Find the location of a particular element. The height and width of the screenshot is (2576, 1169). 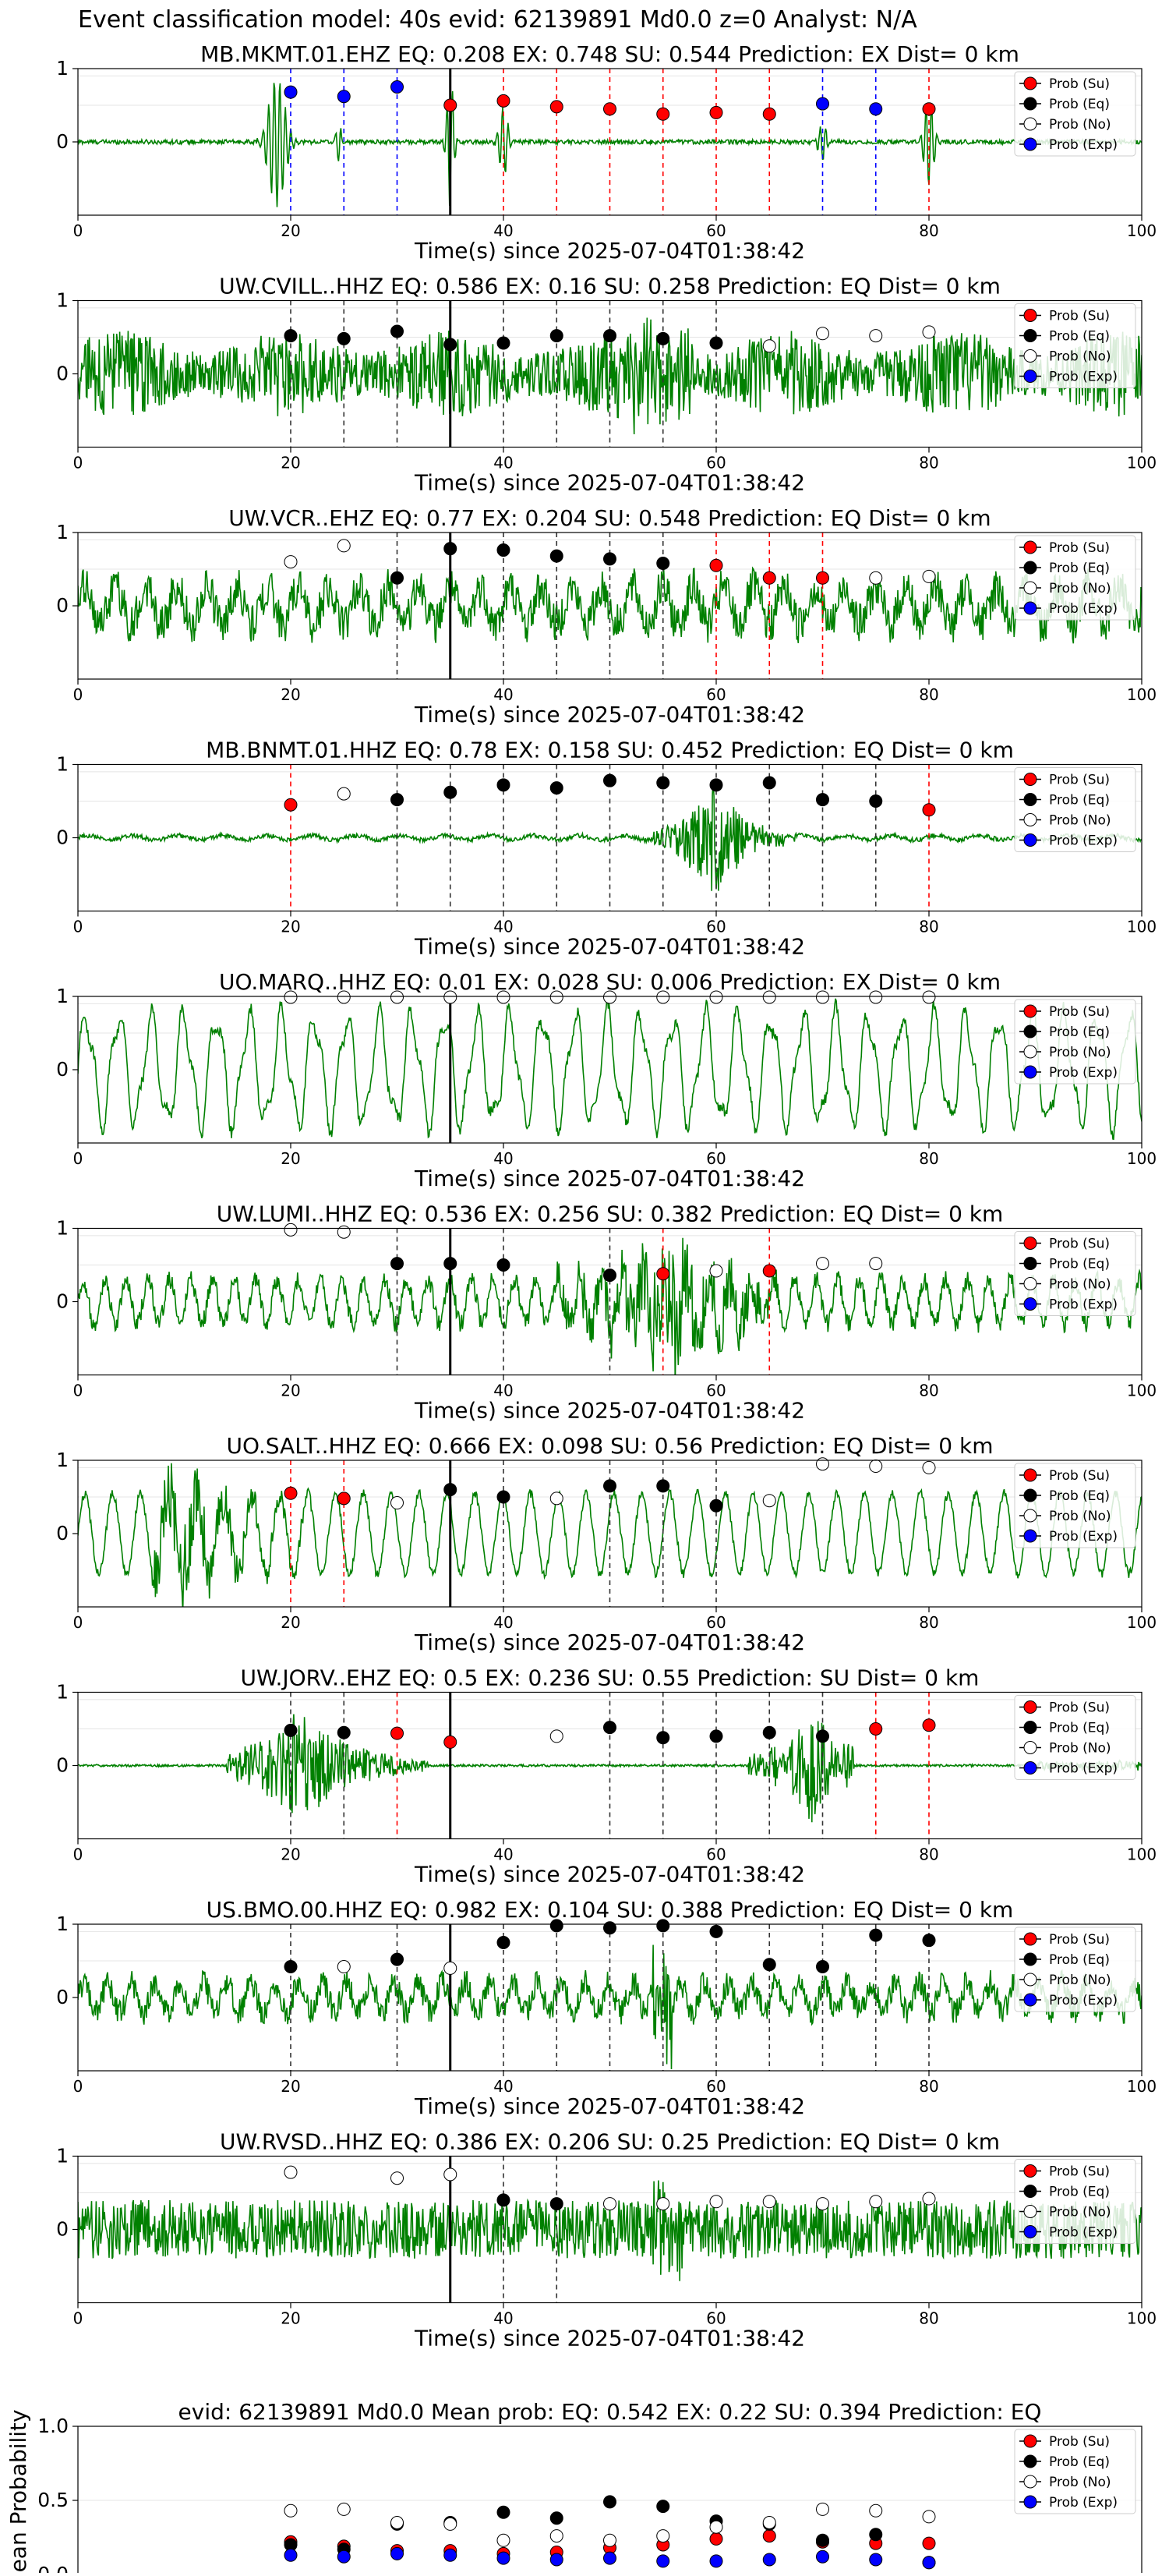

y-axis-label: Mean Probability is located at coordinates (18, 2491).